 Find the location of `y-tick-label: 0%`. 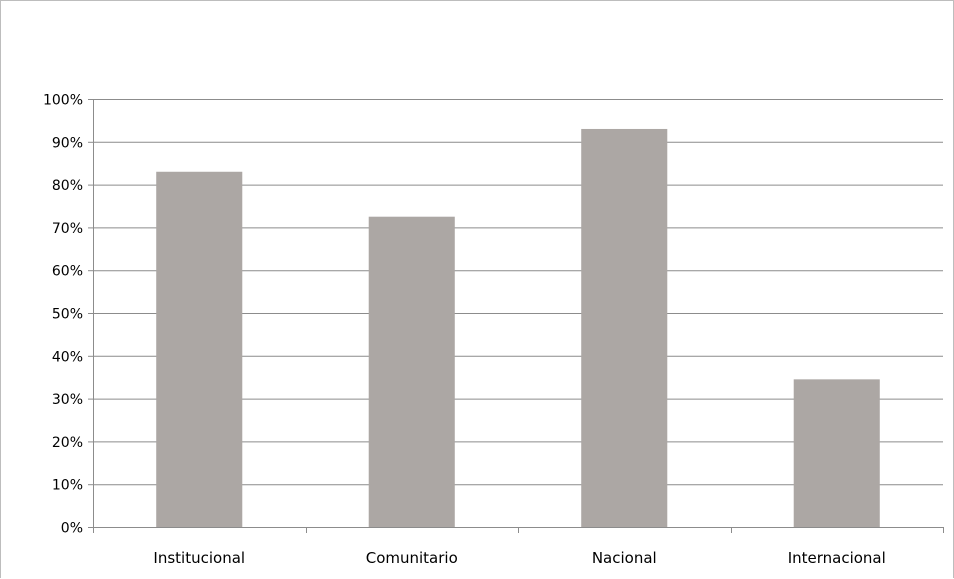

y-tick-label: 0% is located at coordinates (72, 529).